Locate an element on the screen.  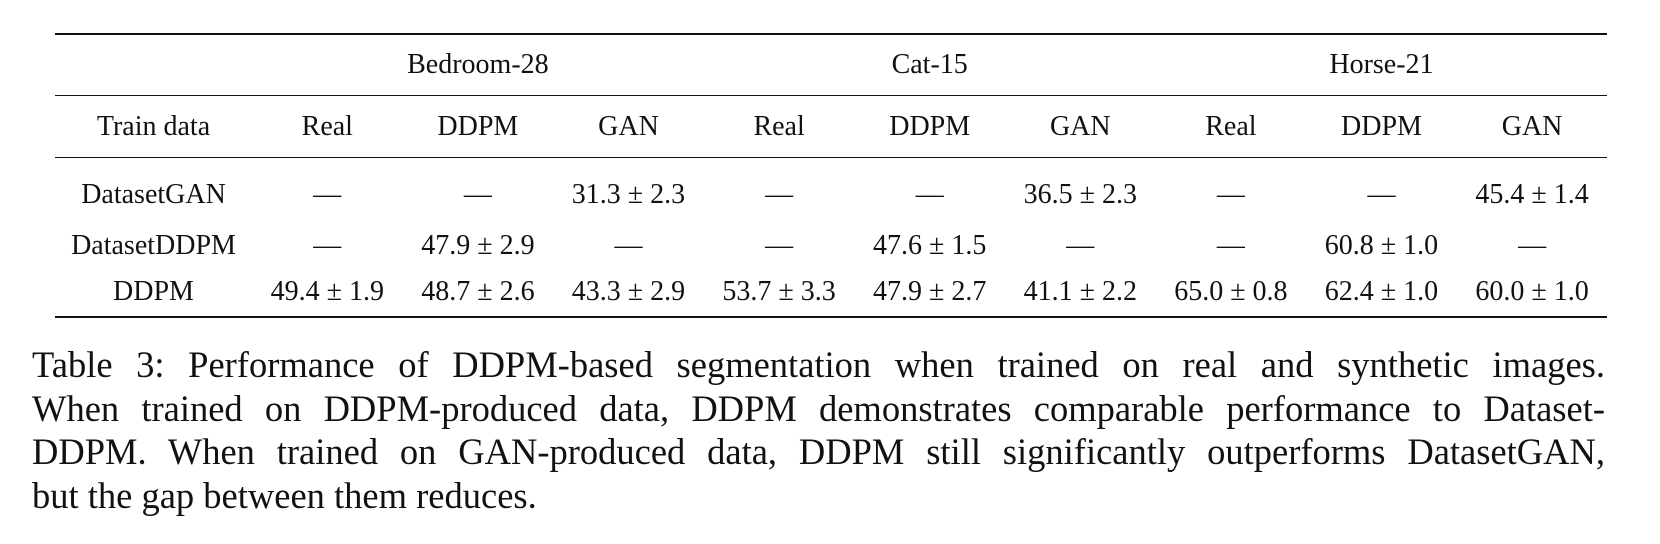
data-cell: 47.9 ± 2.7 is located at coordinates (930, 291).